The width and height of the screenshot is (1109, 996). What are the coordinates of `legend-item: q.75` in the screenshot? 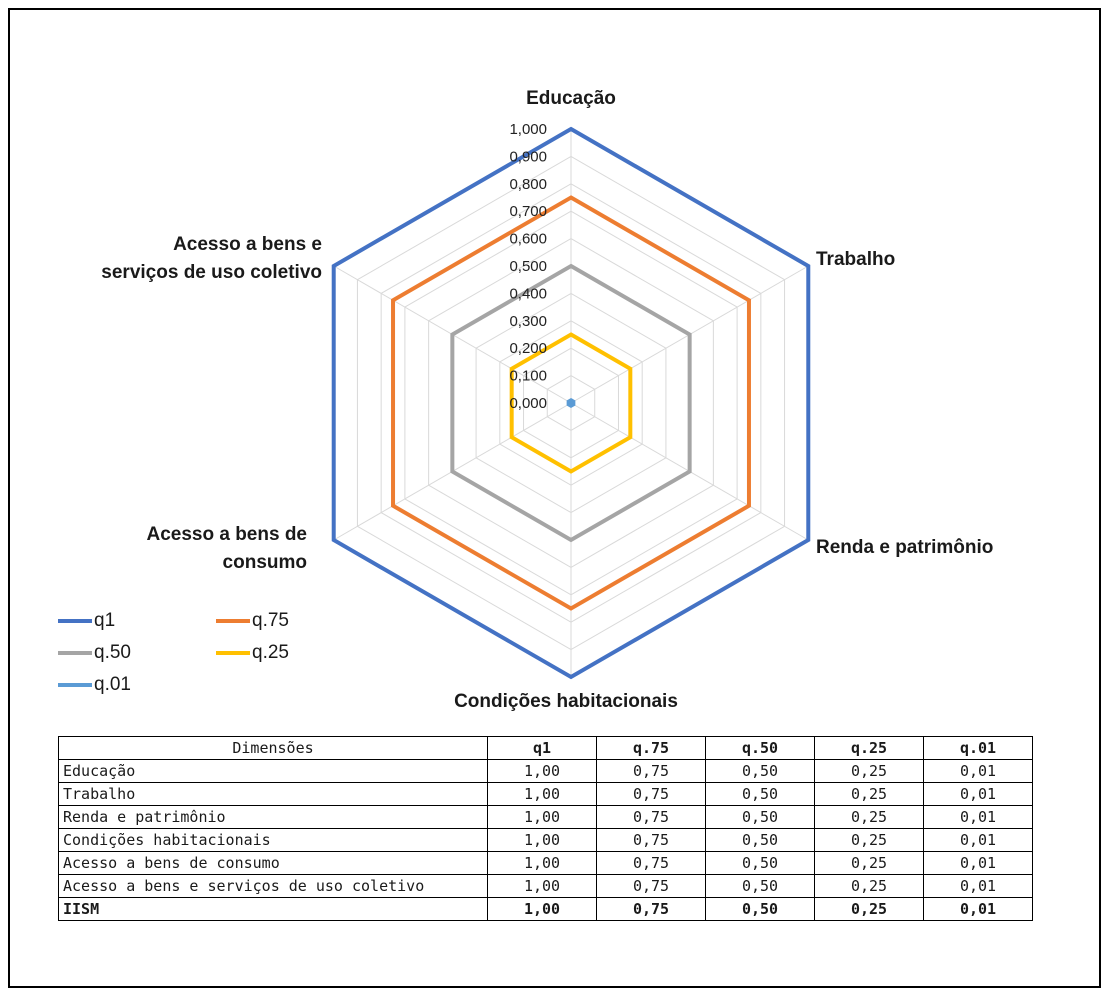 It's located at (252, 621).